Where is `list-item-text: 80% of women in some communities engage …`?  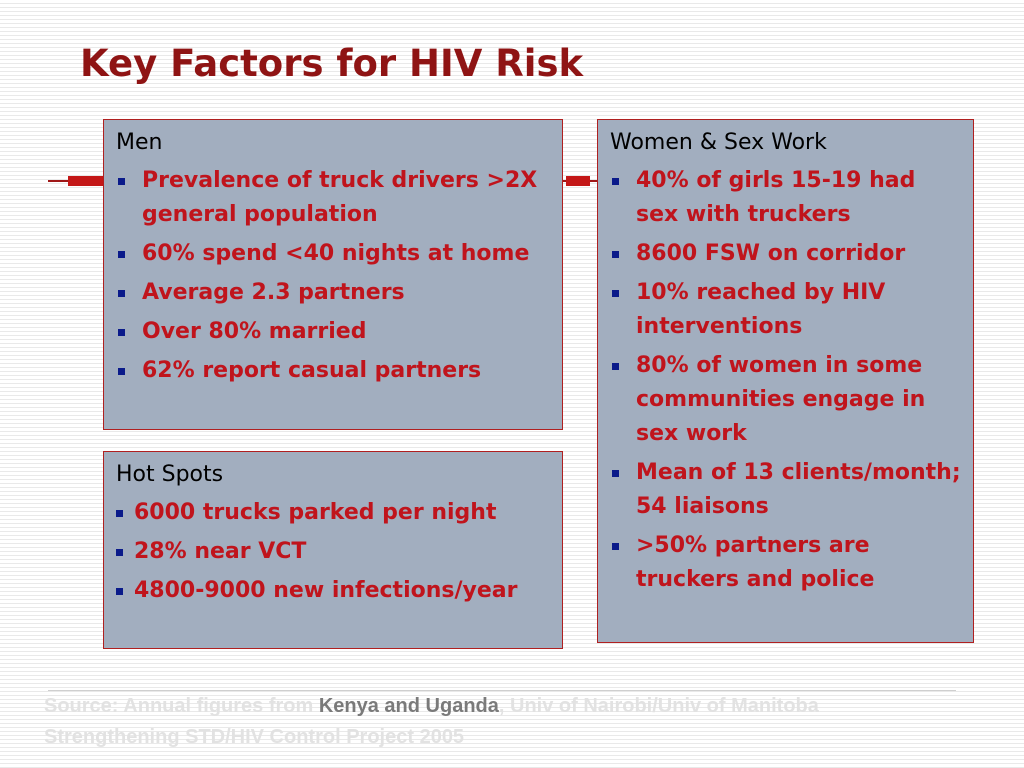 list-item-text: 80% of women in some communities engage … is located at coordinates (781, 399).